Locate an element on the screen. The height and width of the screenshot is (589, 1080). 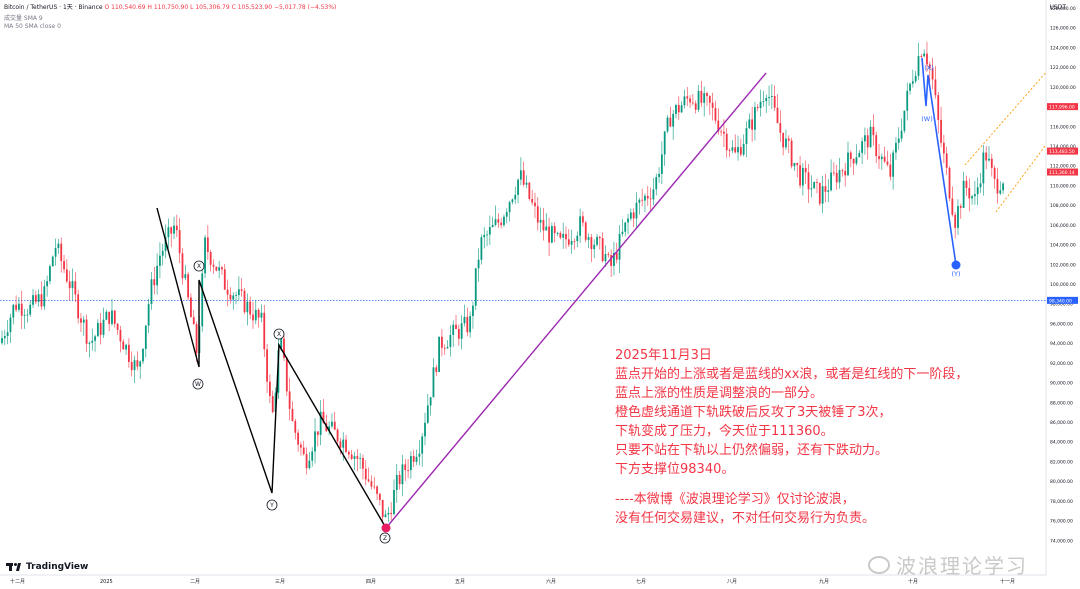
time-tick-label: 十二月 is located at coordinates (17, 581).